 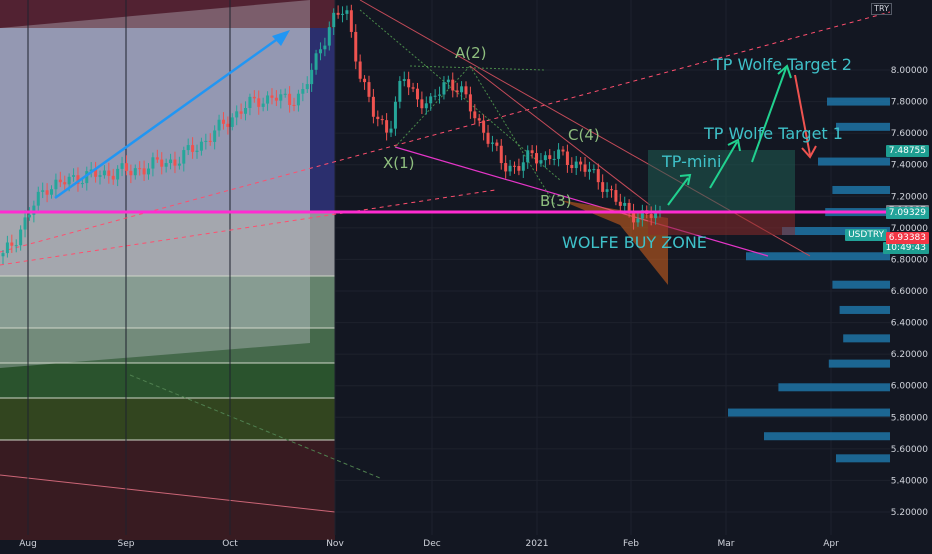 What do you see at coordinates (905, 248) in the screenshot?
I see `countdown-tag: 10:49:43` at bounding box center [905, 248].